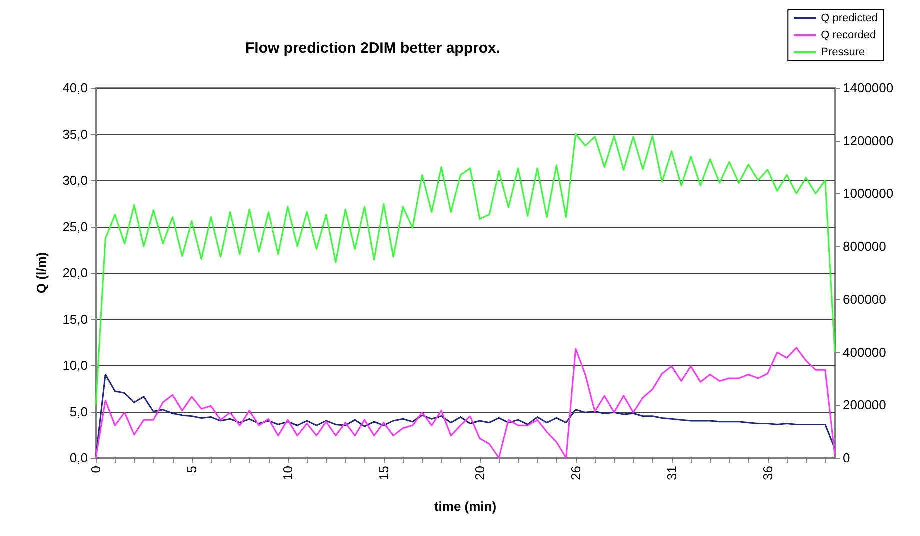  I want to click on y-tick-label: 15,0, so click(75, 319).